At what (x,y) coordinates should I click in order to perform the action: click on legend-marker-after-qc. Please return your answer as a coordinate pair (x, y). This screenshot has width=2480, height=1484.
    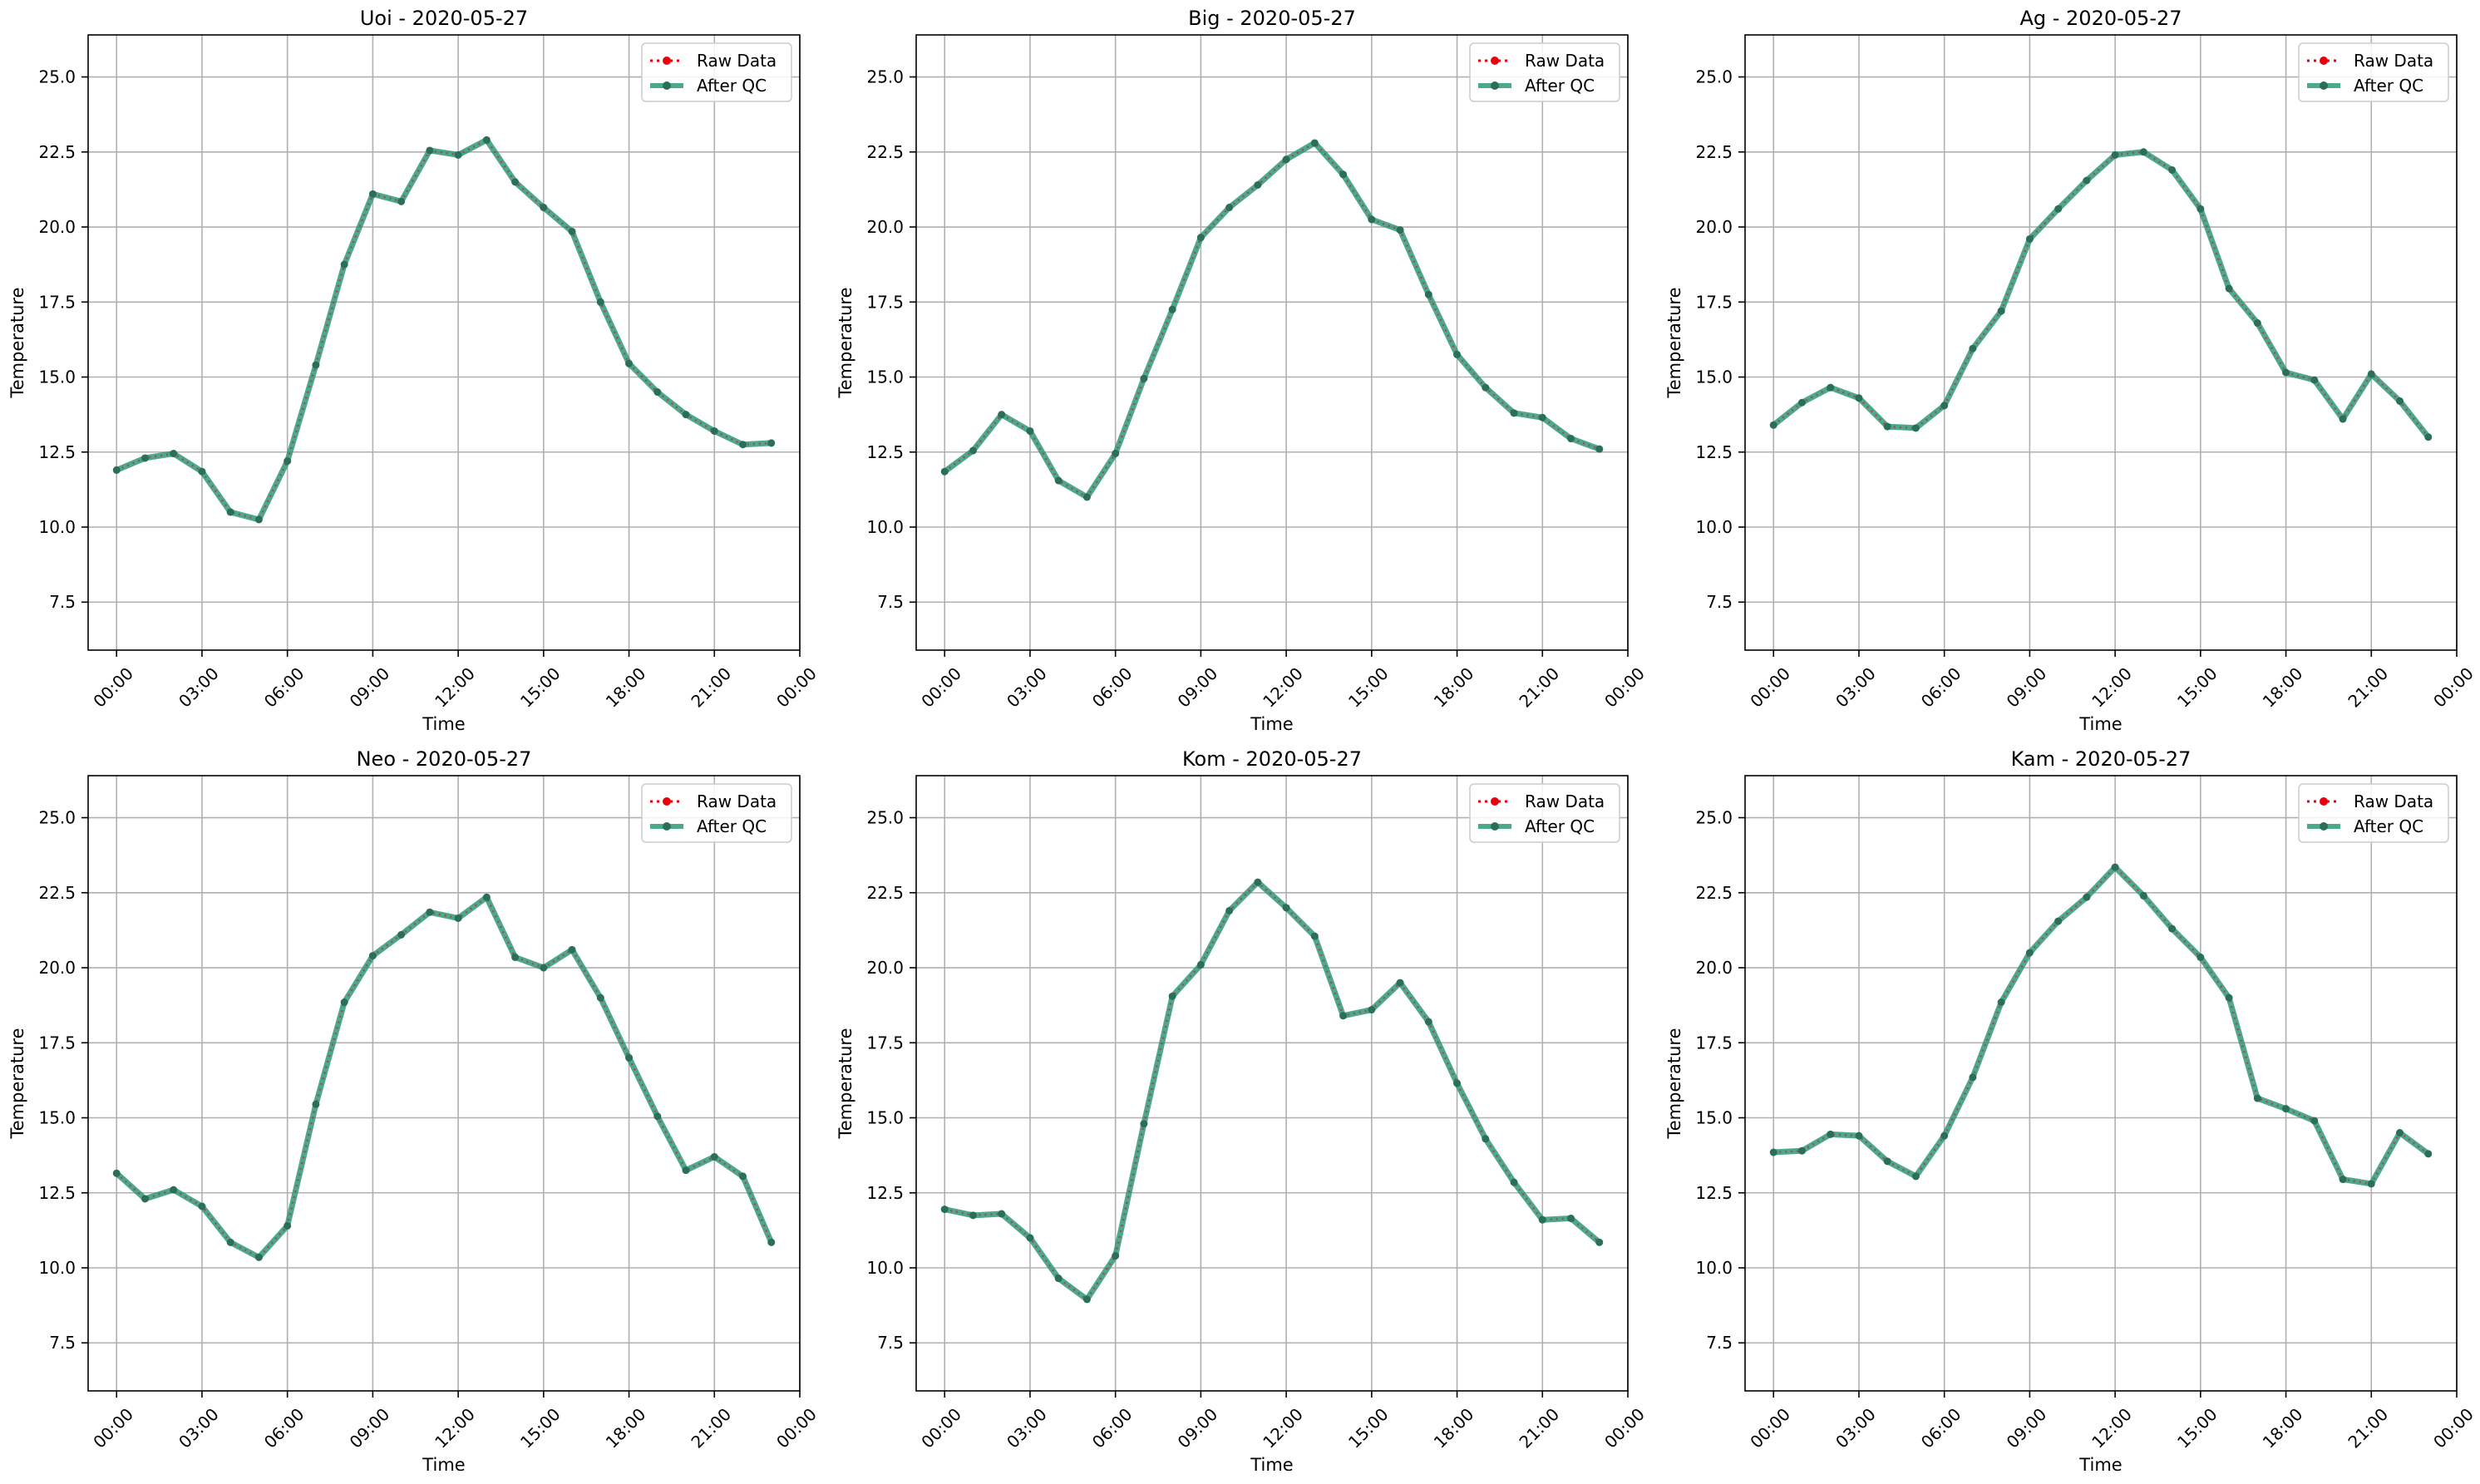
    Looking at the image, I should click on (1495, 826).